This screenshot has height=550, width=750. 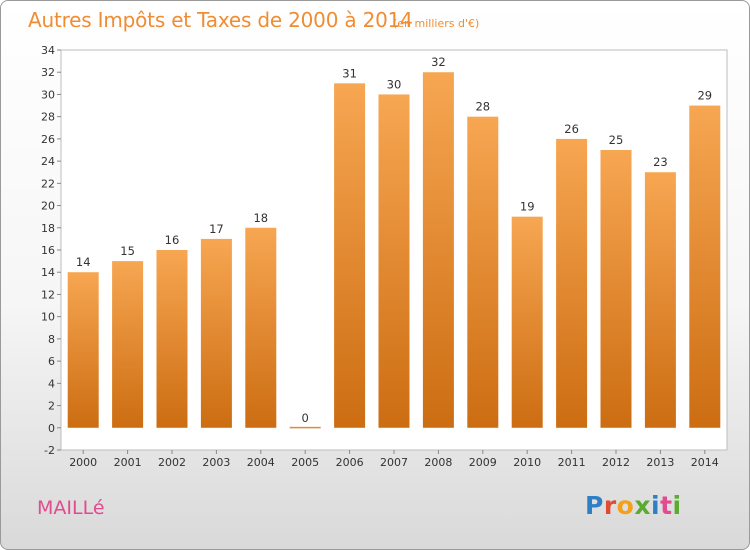 I want to click on data-label-2007: 30, so click(x=394, y=84).